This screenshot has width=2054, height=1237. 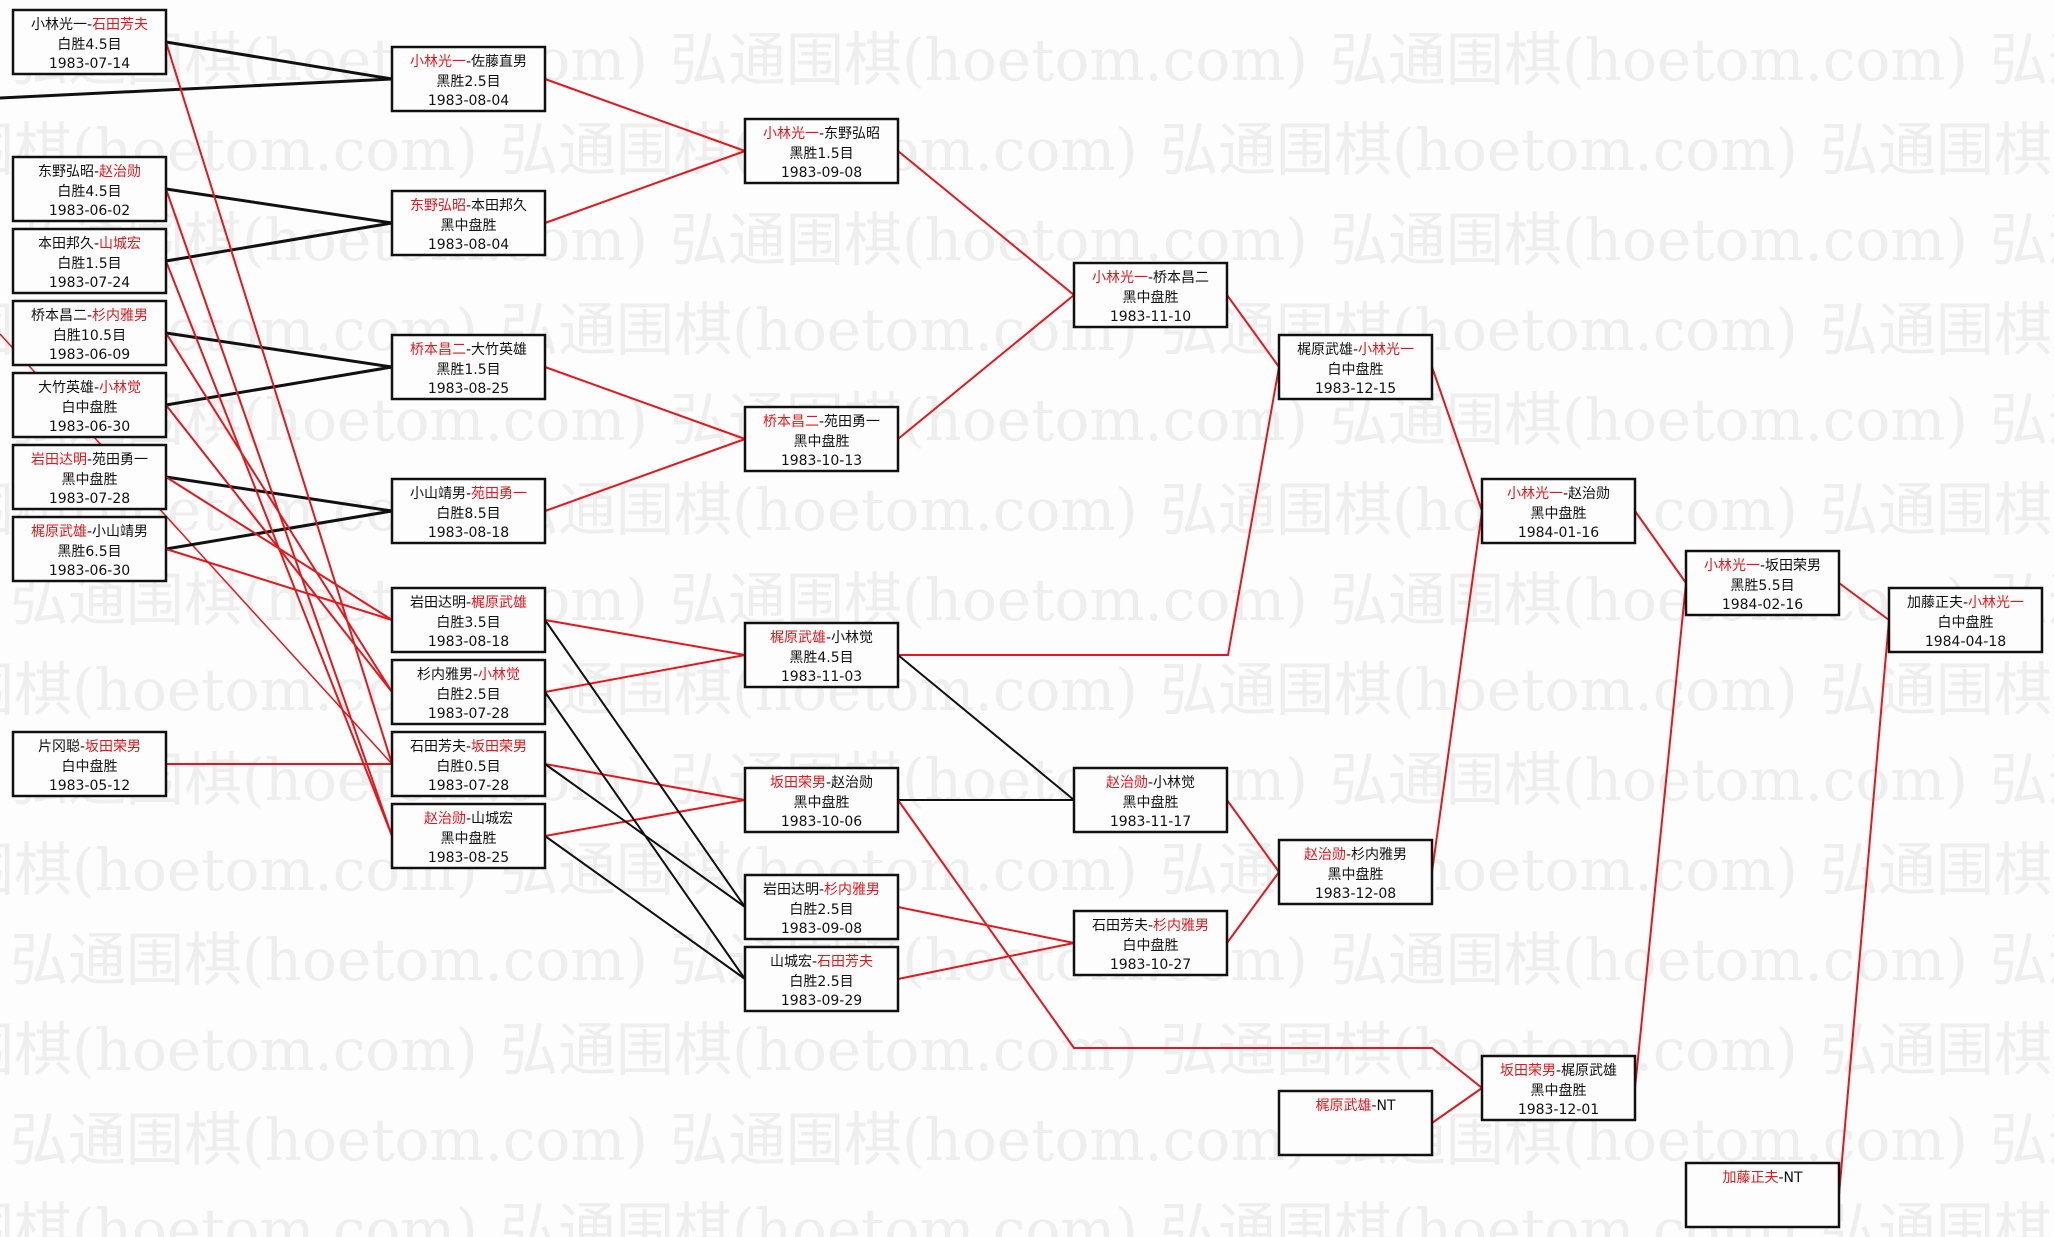 I want to click on player-black: 加藤正夫, so click(x=1750, y=1178).